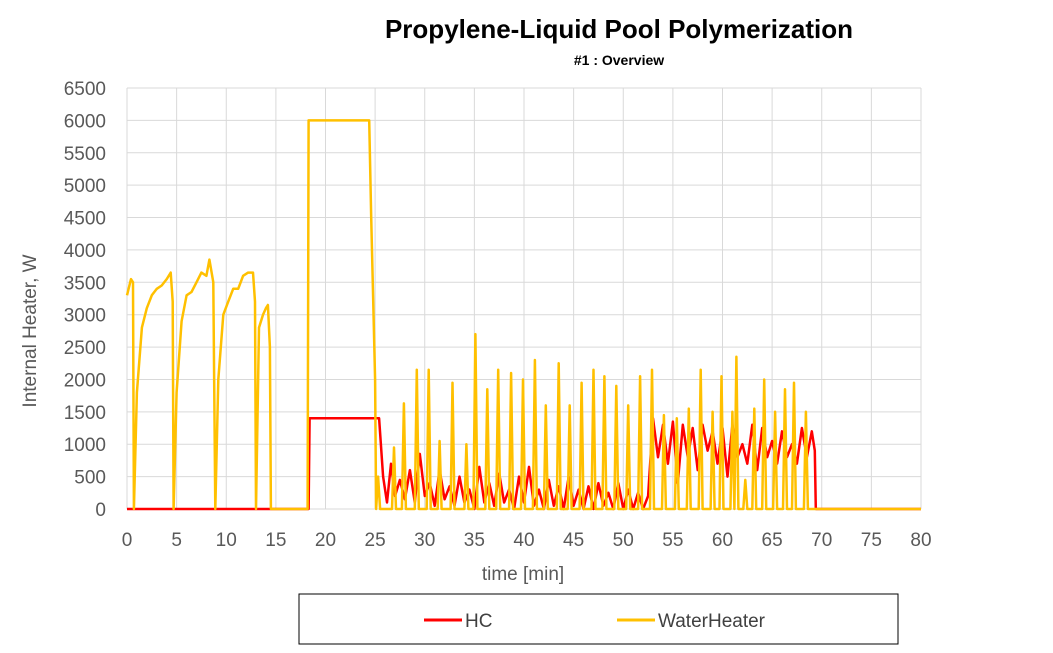 The width and height of the screenshot is (1053, 653). I want to click on x-tick-label: 70, so click(821, 540).